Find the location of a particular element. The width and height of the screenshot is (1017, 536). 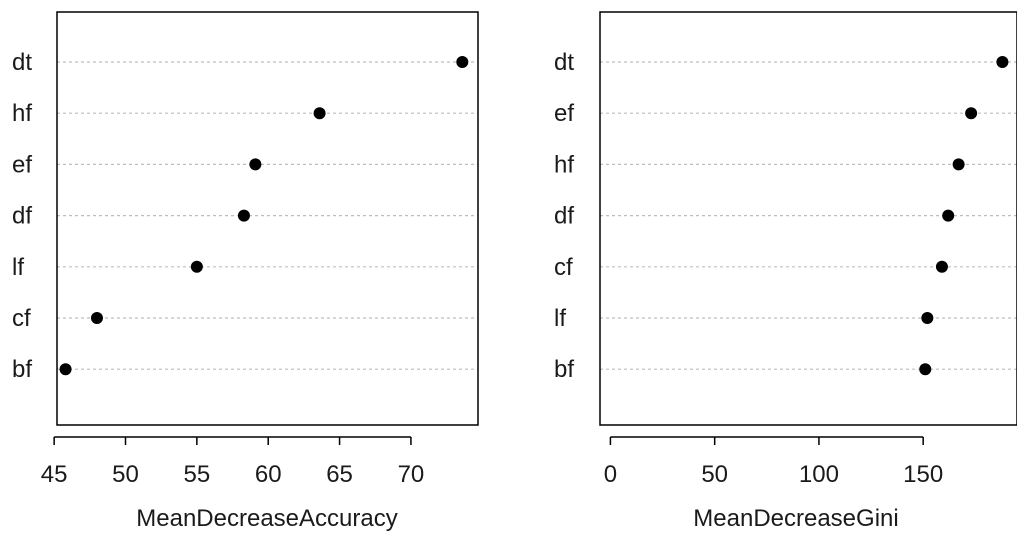

x-tick-label: 150 is located at coordinates (923, 474).